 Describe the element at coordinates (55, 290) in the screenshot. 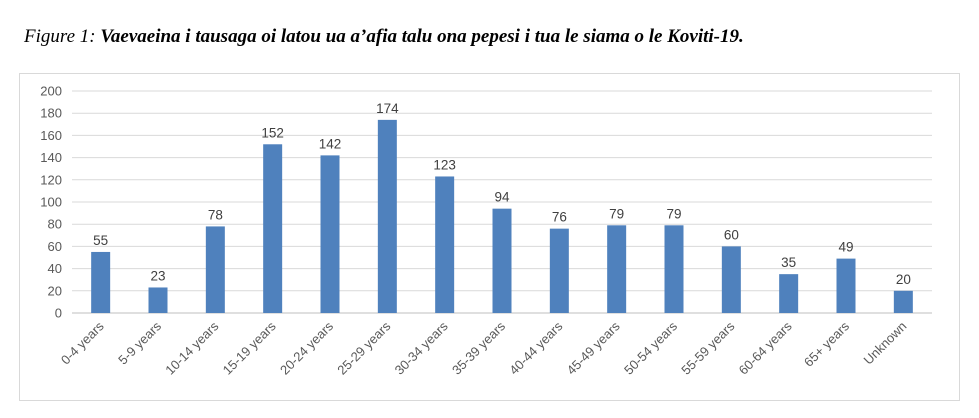

I see `y-tick-label: 20` at that location.